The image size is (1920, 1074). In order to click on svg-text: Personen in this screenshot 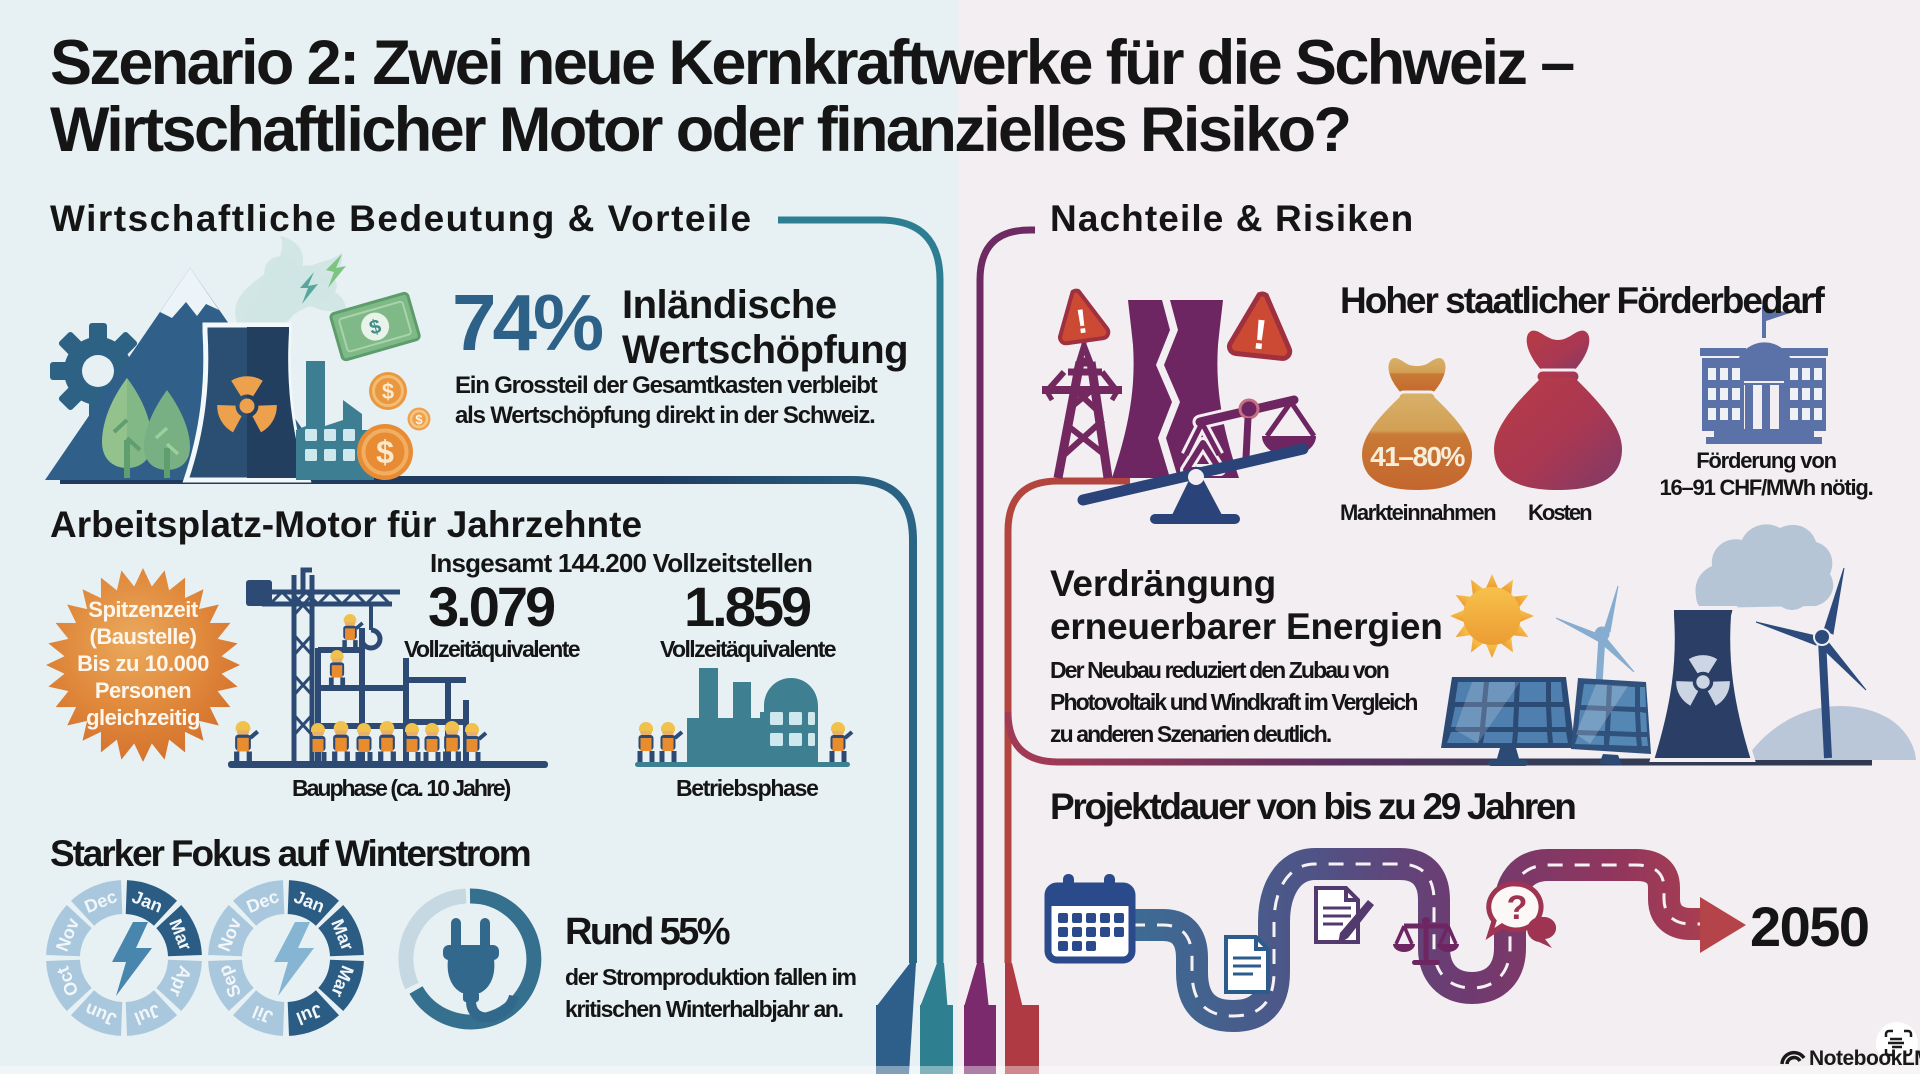, I will do `click(143, 690)`.